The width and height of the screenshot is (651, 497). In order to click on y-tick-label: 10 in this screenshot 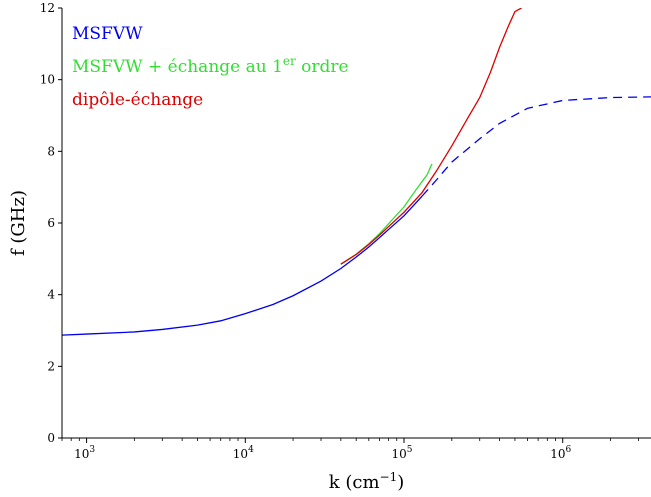, I will do `click(47, 80)`.